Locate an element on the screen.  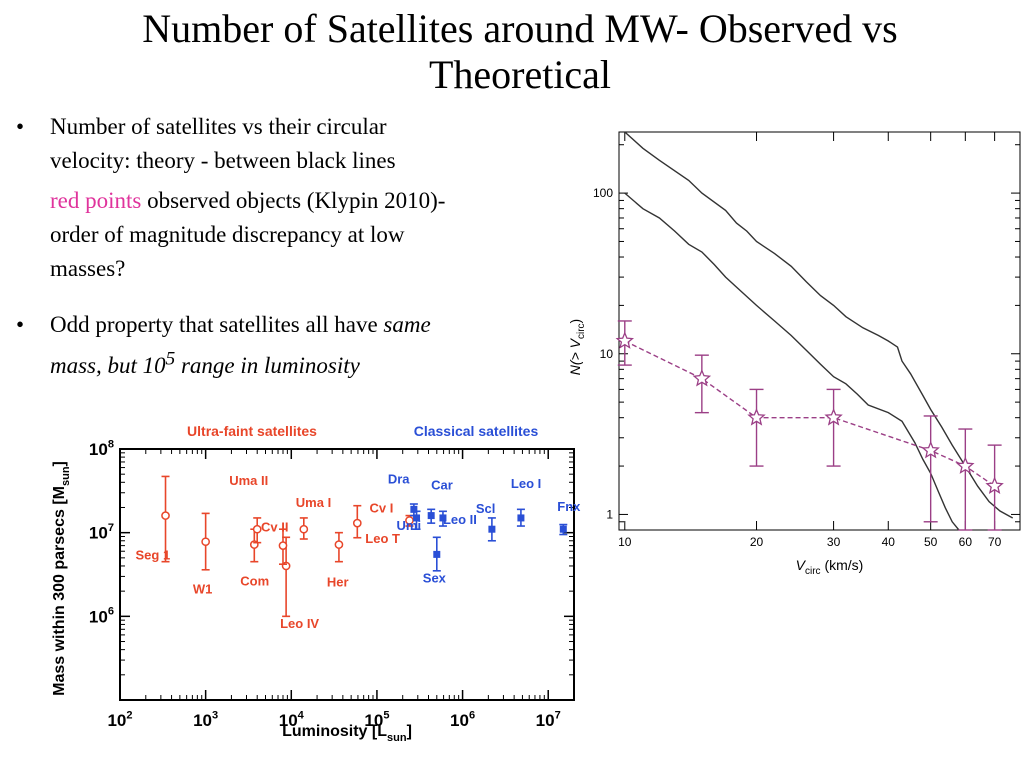
ultra-faint-heading: Ultra-faint satellites is located at coordinates (252, 431).